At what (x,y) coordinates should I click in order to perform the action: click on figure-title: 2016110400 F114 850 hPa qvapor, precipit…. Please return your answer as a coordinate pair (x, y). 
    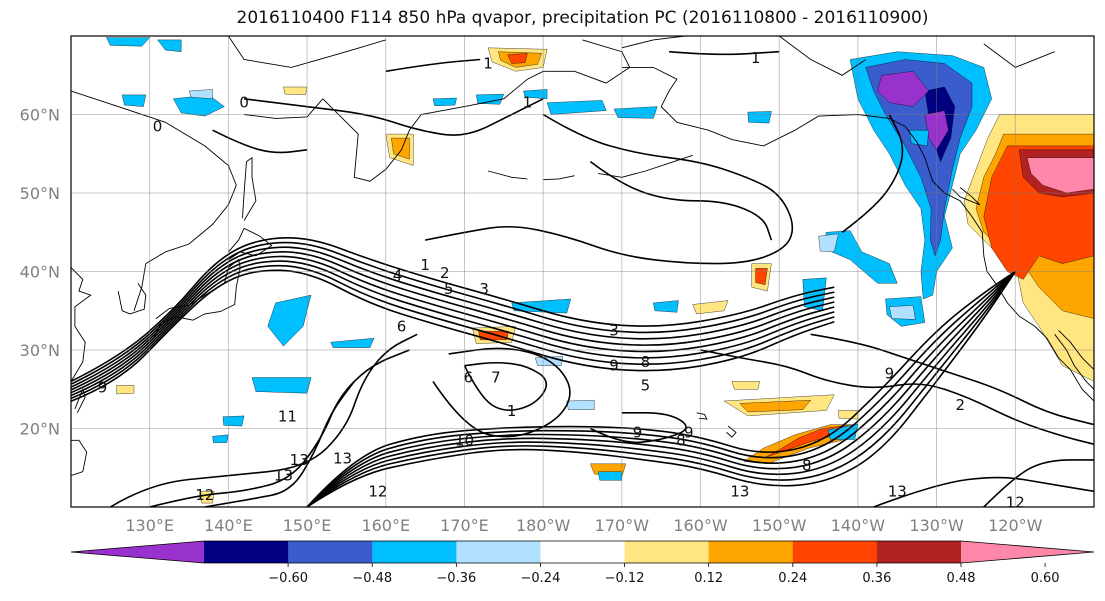
    Looking at the image, I should click on (582, 18).